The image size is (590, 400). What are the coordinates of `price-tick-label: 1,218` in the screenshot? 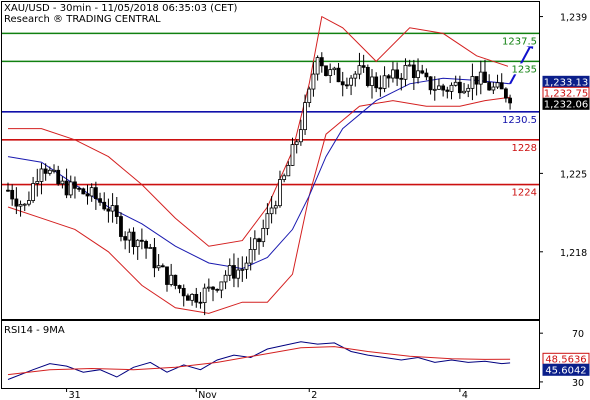 It's located at (573, 253).